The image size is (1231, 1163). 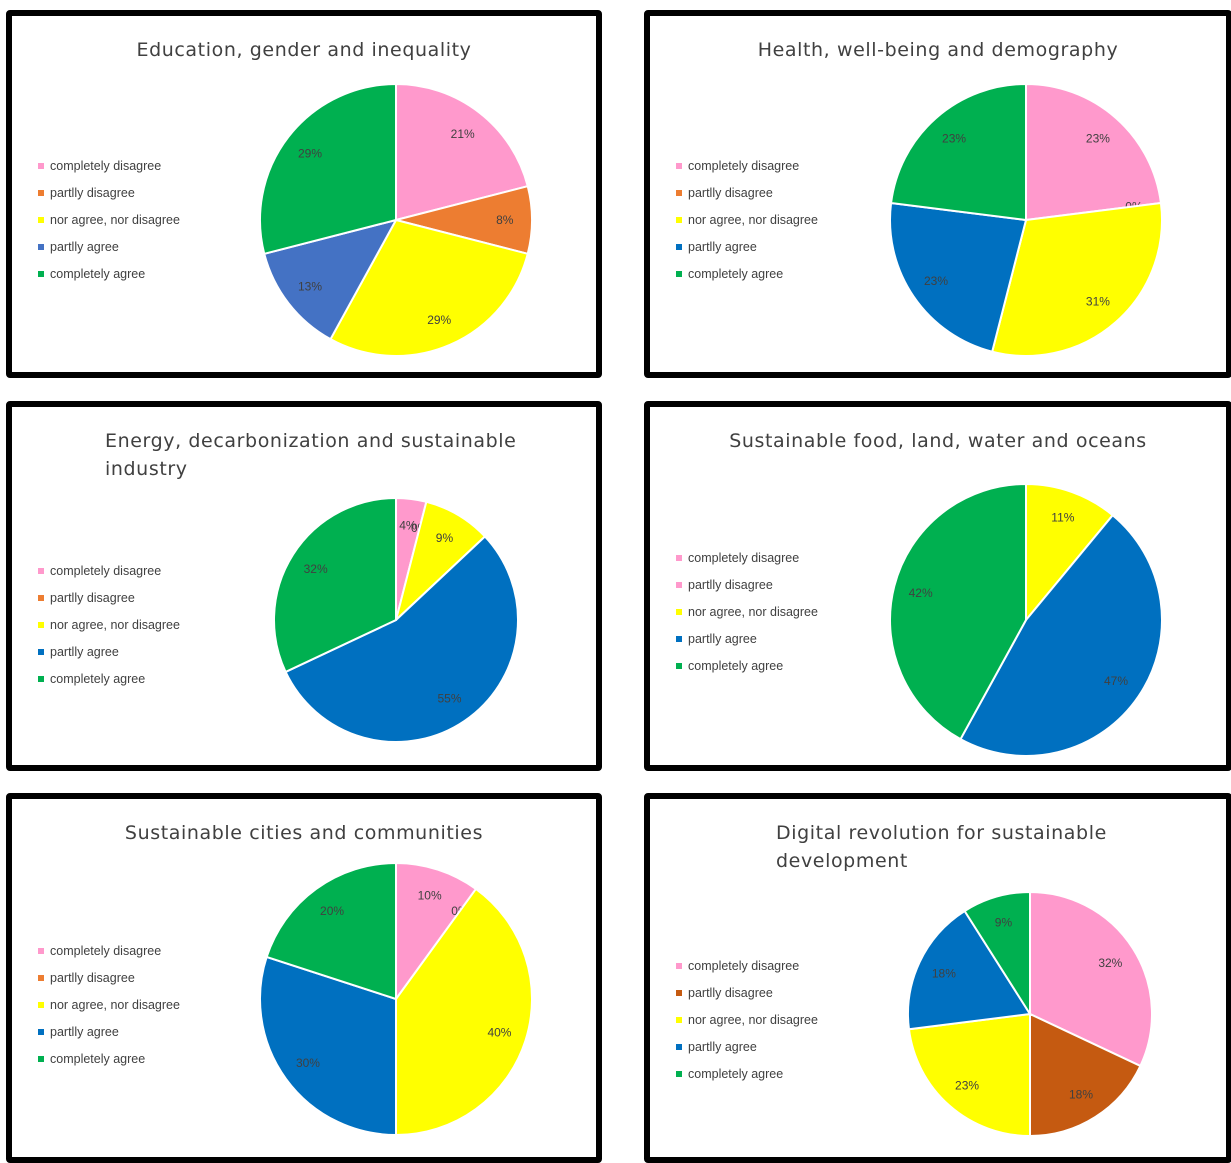 What do you see at coordinates (304, 50) in the screenshot?
I see `chart-title: Education, gender and inequality` at bounding box center [304, 50].